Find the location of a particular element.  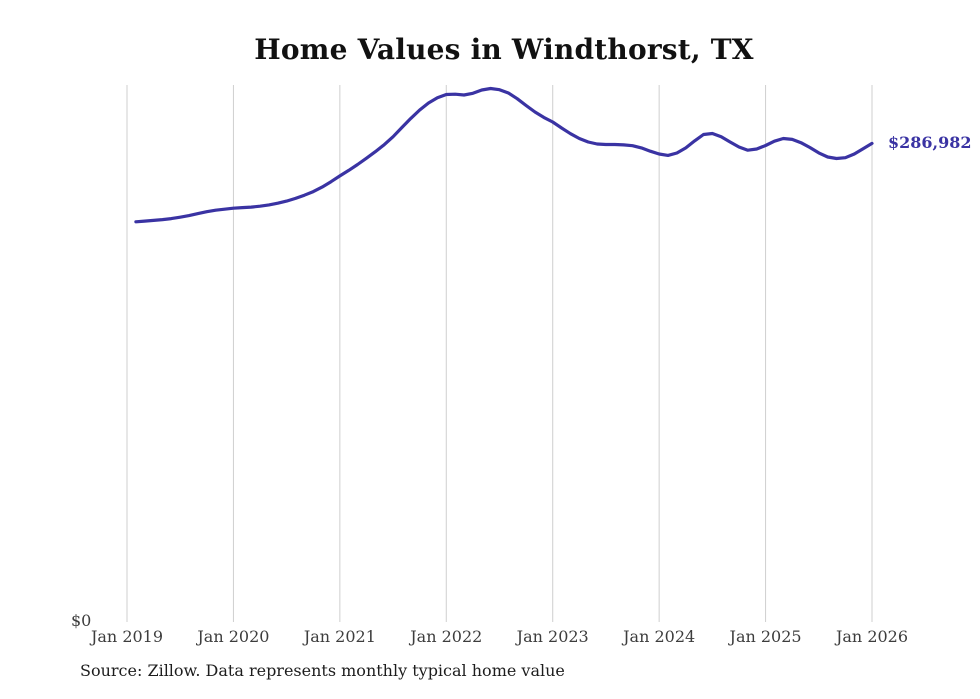

x-tick-label: Jan 2025 is located at coordinates (765, 636).